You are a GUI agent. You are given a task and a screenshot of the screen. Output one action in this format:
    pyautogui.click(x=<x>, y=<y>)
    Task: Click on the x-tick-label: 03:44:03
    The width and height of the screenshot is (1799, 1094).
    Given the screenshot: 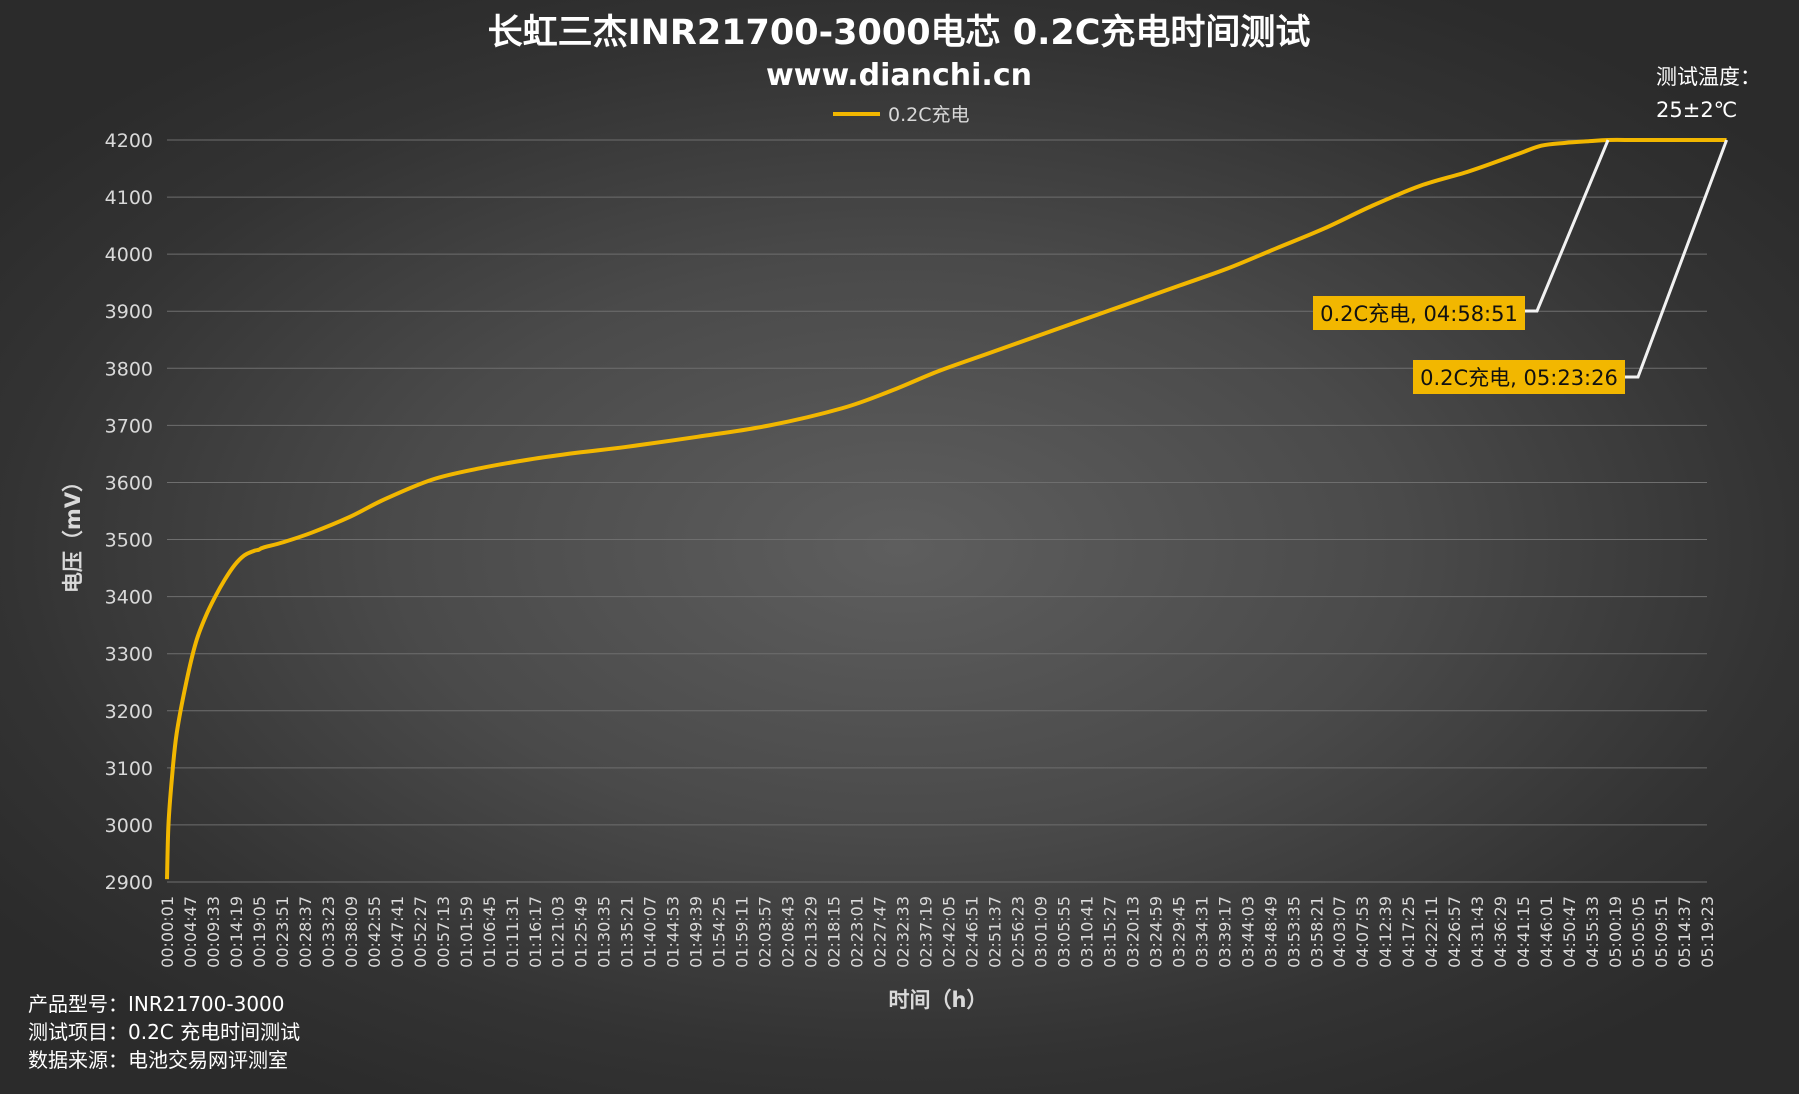 What is the action you would take?
    pyautogui.click(x=1247, y=932)
    